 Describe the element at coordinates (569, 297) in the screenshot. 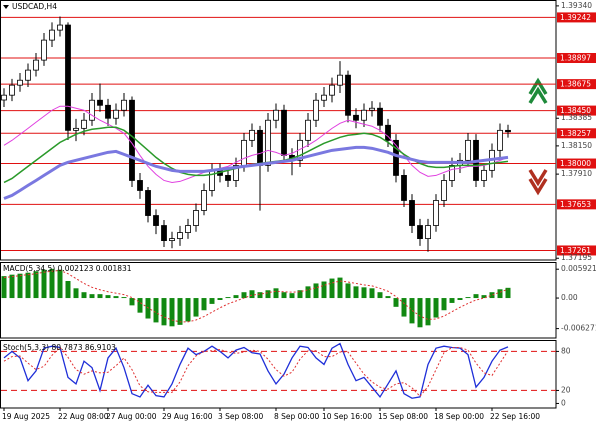

I see `y-tick-label: 0.00` at that location.